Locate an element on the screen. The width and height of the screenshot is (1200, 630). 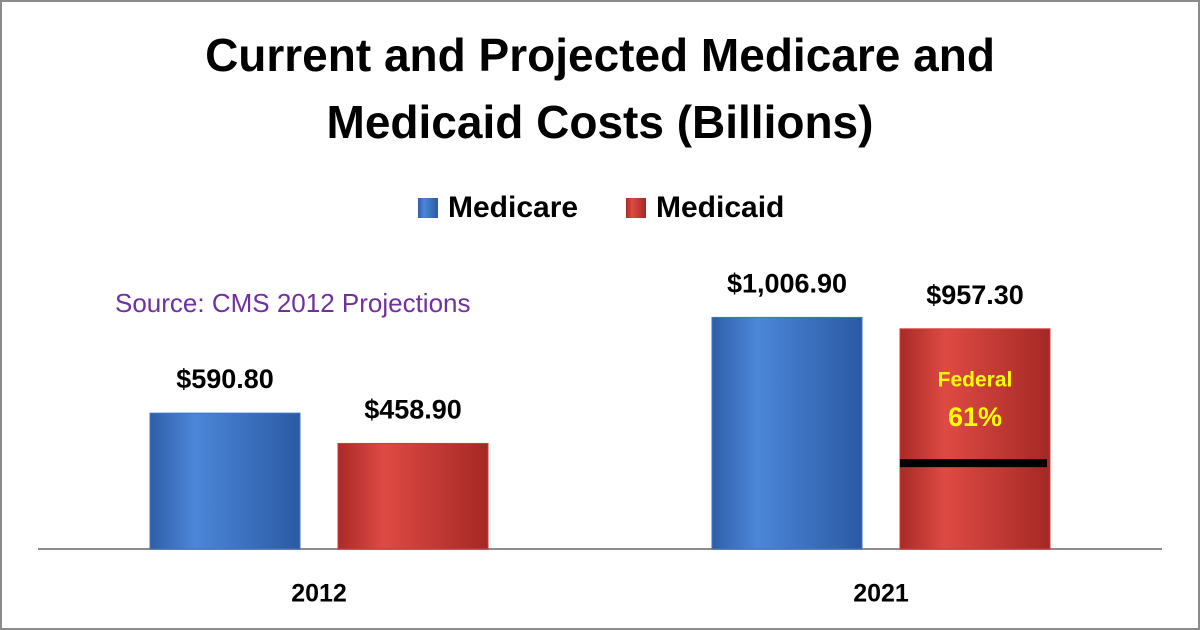
value-label: $590.80 is located at coordinates (225, 379).